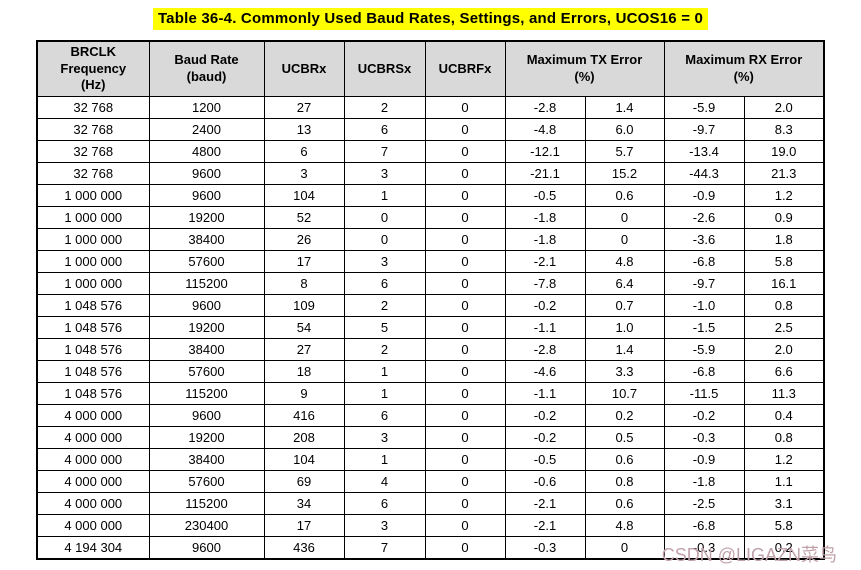 Image resolution: width=861 pixels, height=570 pixels. What do you see at coordinates (704, 327) in the screenshot?
I see `table-cell: -1.5` at bounding box center [704, 327].